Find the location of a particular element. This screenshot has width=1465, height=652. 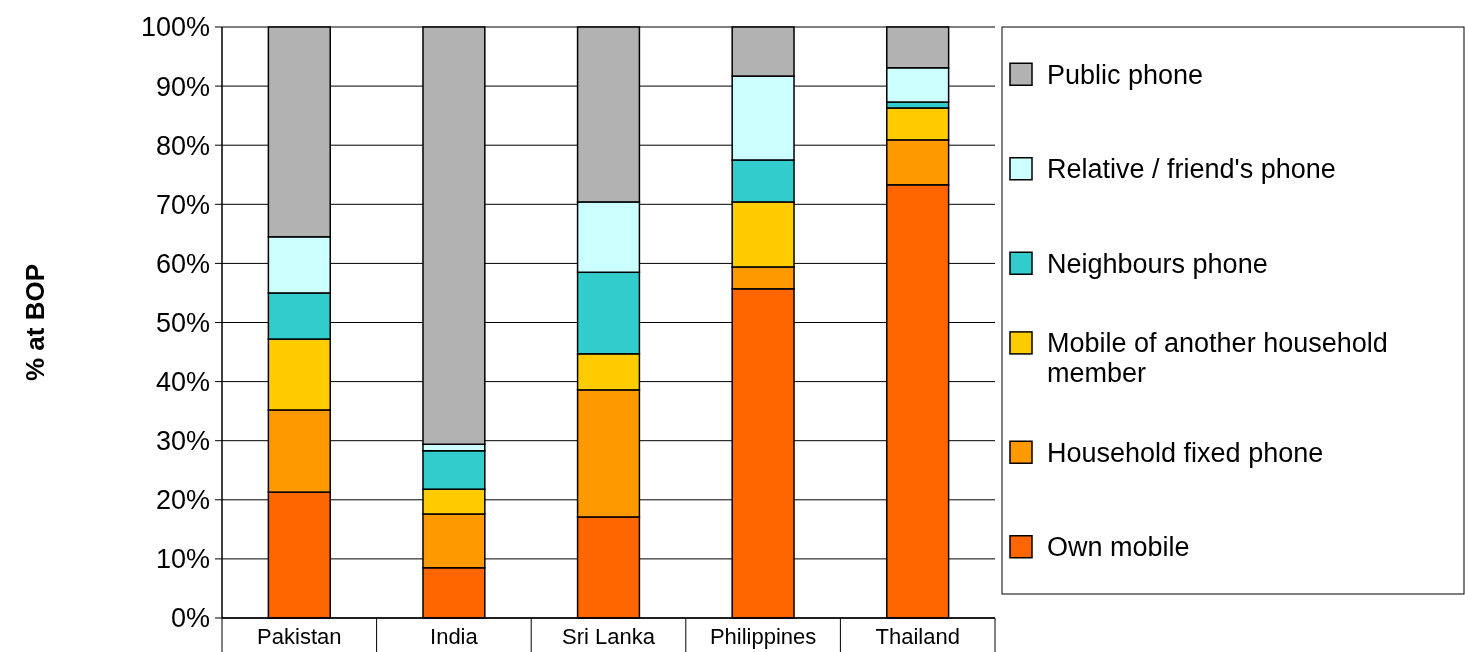

y-tick-label: 80% is located at coordinates (182, 145).